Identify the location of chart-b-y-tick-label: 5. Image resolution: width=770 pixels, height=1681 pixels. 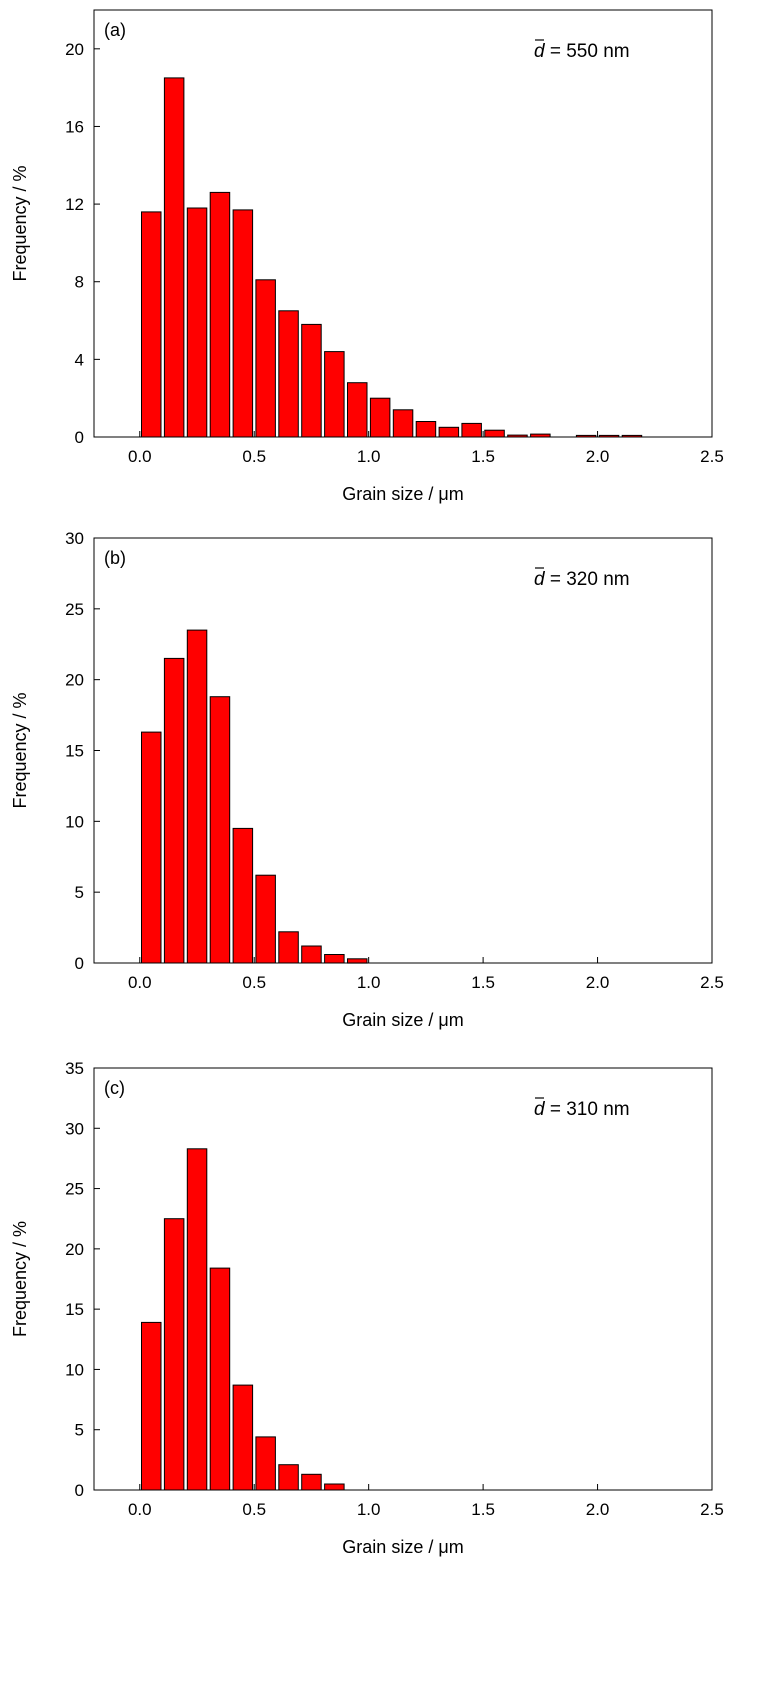
(79, 892).